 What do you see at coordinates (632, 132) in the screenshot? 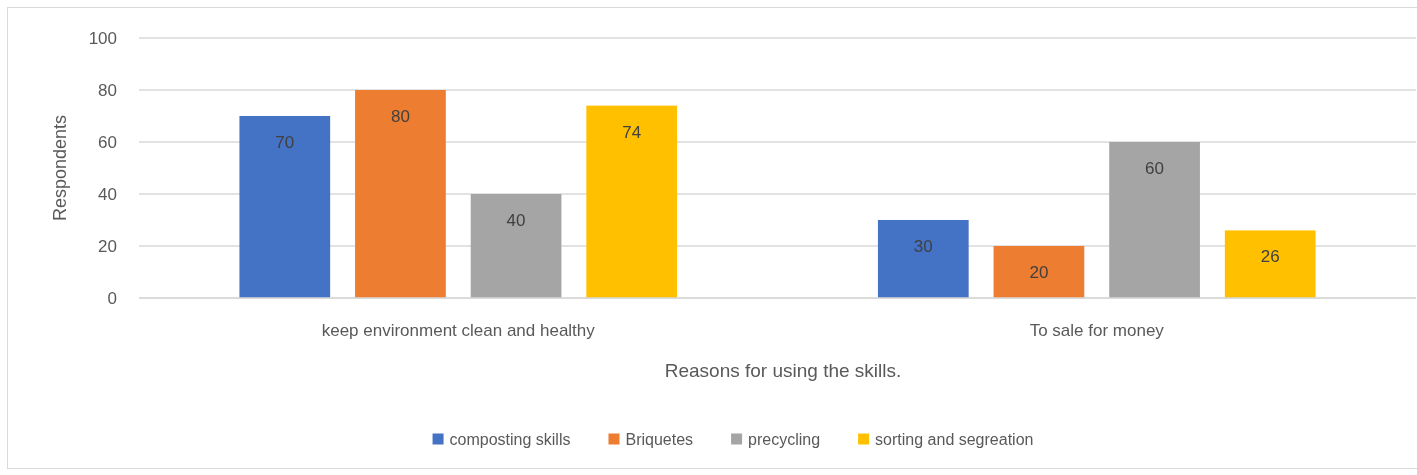
I see `data-label: 74` at bounding box center [632, 132].